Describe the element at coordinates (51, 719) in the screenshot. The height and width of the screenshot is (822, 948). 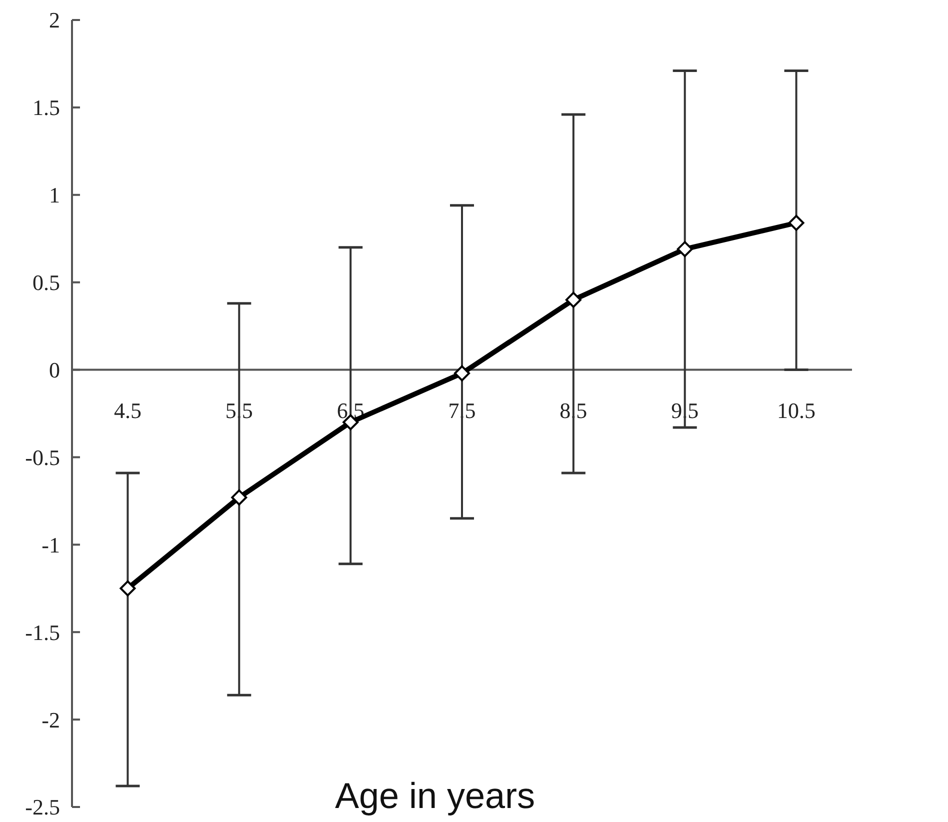
I see `y-tick-label: -2` at that location.